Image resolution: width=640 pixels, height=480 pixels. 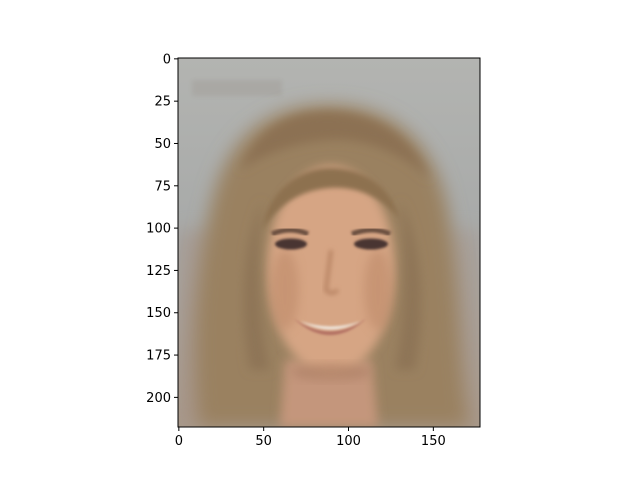 What do you see at coordinates (162, 102) in the screenshot?
I see `y-tick-label: 25` at bounding box center [162, 102].